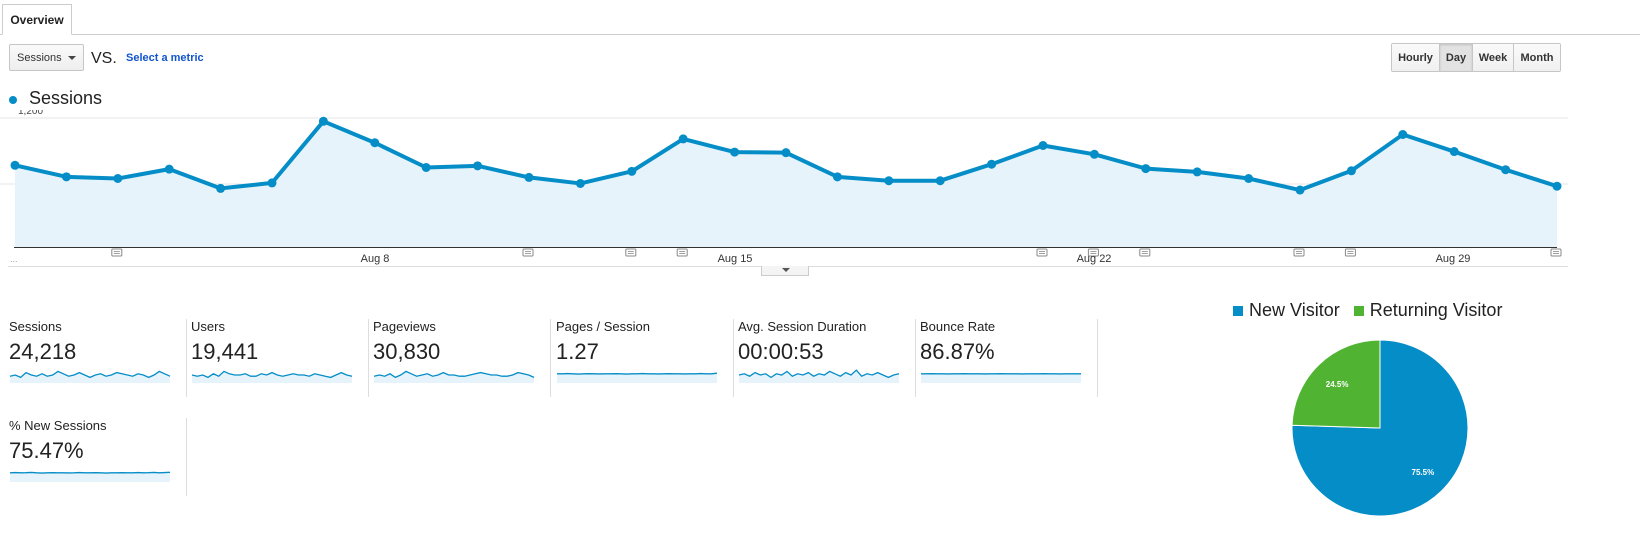 This screenshot has height=557, width=1640. Describe the element at coordinates (404, 326) in the screenshot. I see `metric-label: Pageviews` at that location.